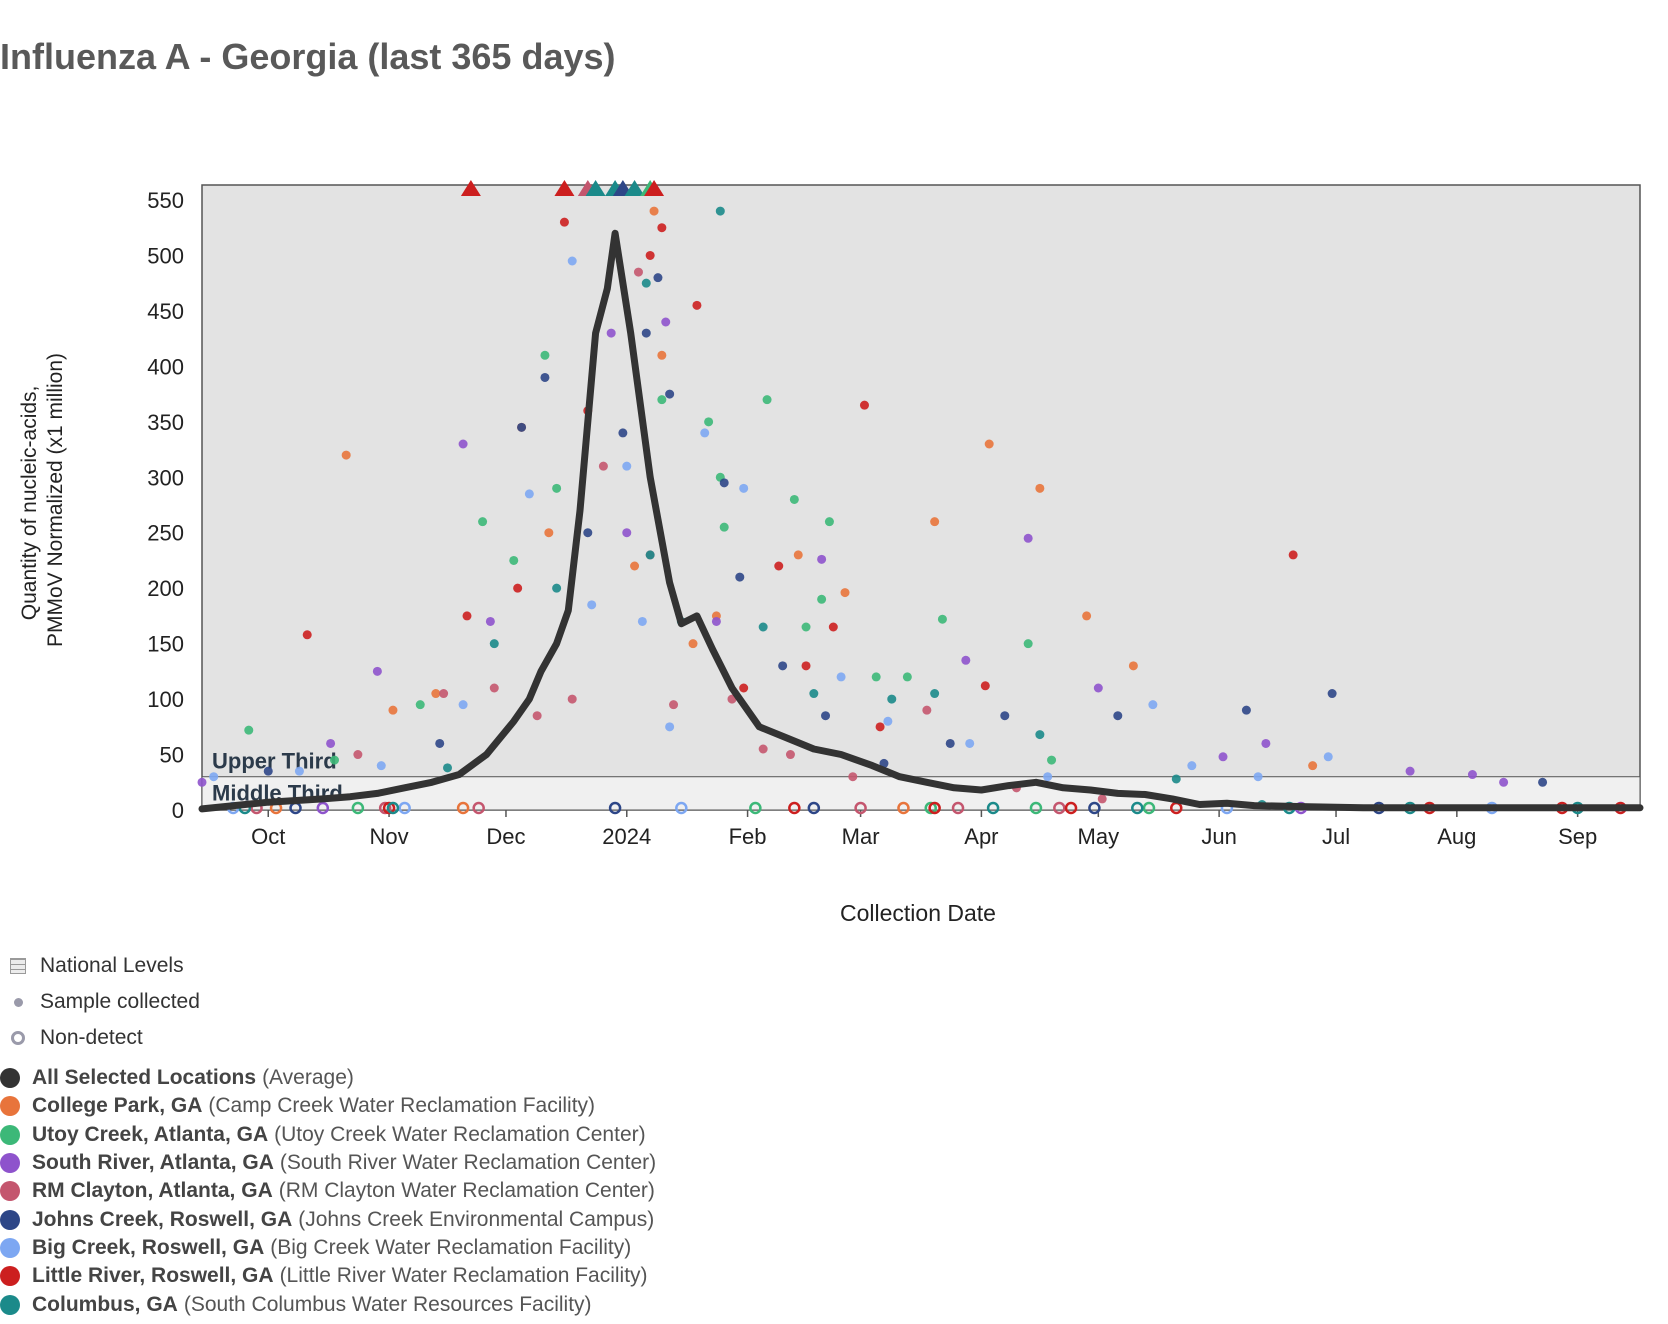 The width and height of the screenshot is (1668, 1324). I want to click on legend-item-name: RM Clayton, Atlanta, GA, so click(152, 1191).